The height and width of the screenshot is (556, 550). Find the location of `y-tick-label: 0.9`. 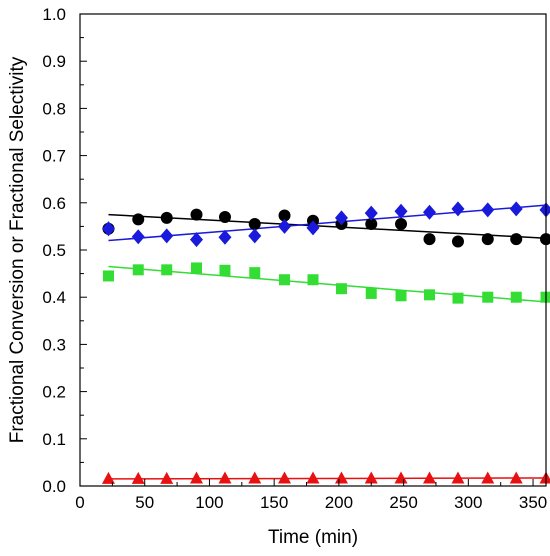

y-tick-label: 0.9 is located at coordinates (54, 61).